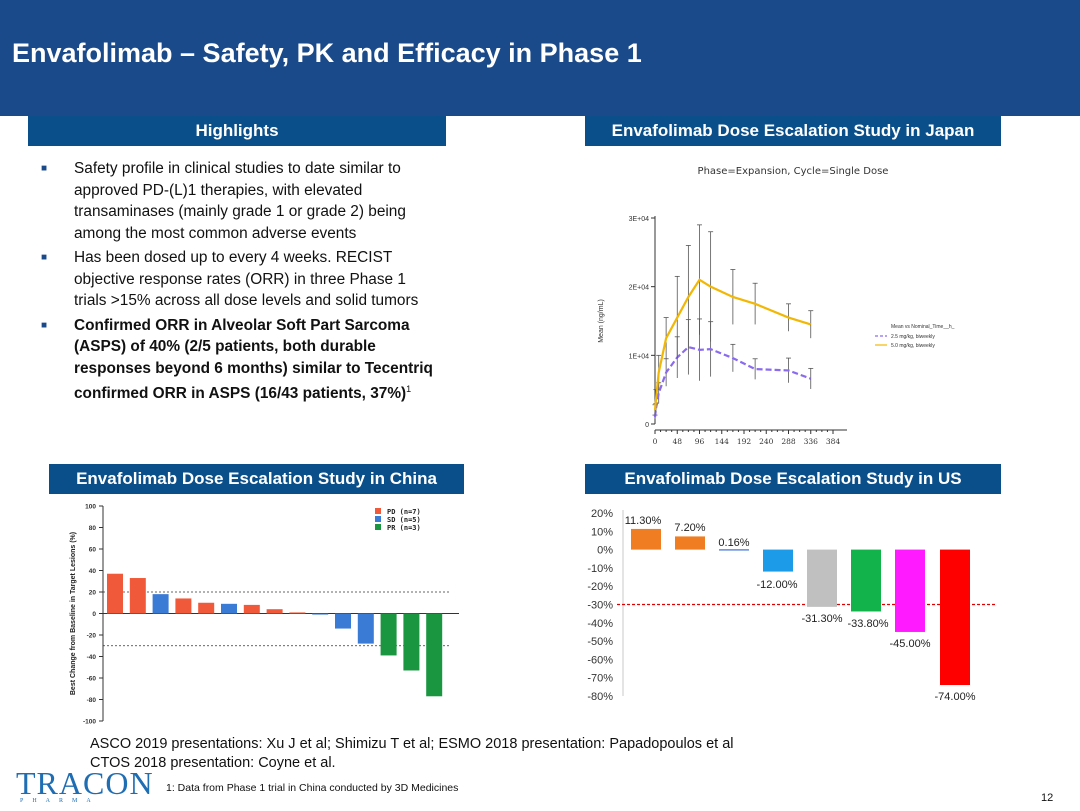 The height and width of the screenshot is (811, 1080). I want to click on data-label: -12.00%, so click(777, 585).